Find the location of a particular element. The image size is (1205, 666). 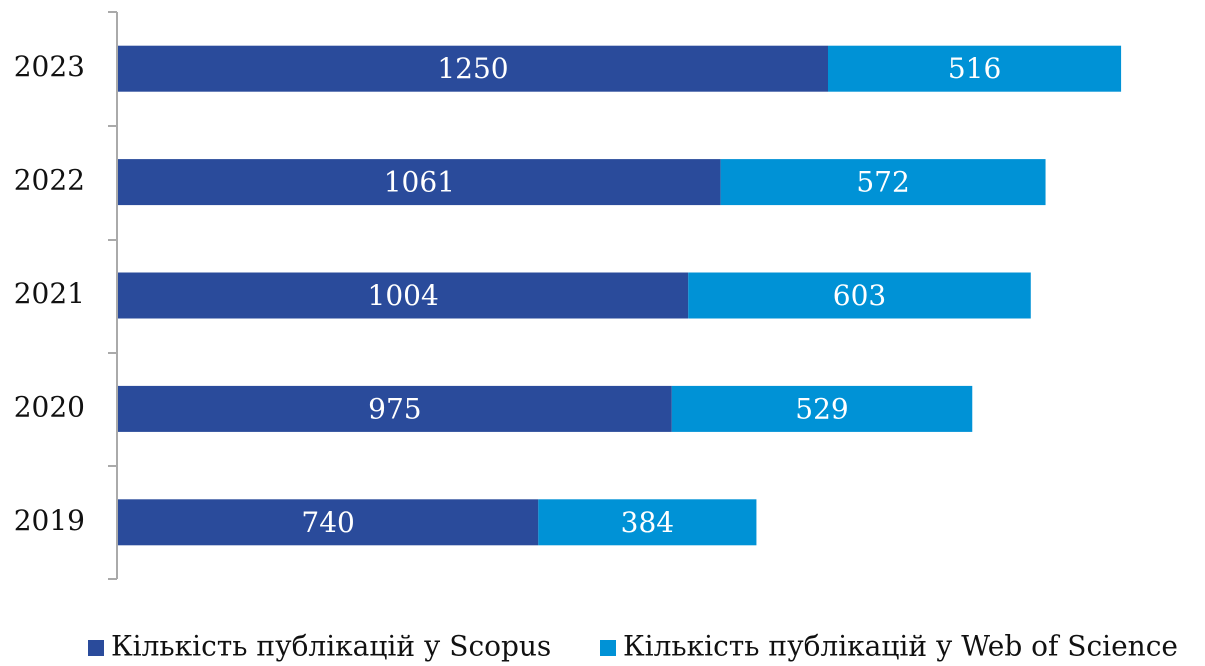

y-tick-label: 2021 is located at coordinates (49, 293).